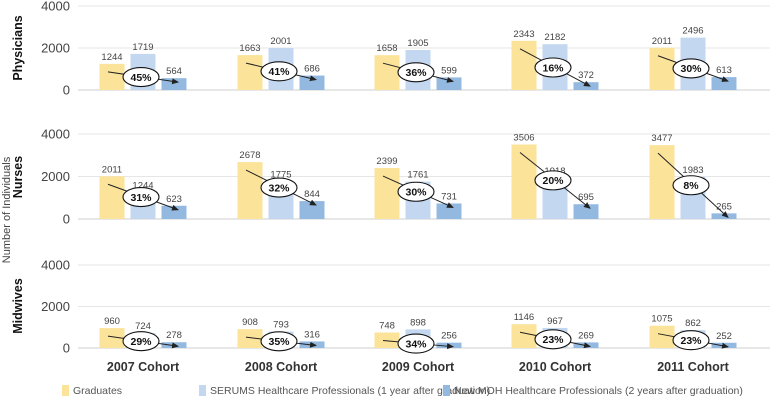  I want to click on retention-percent: 45%, so click(141, 78).